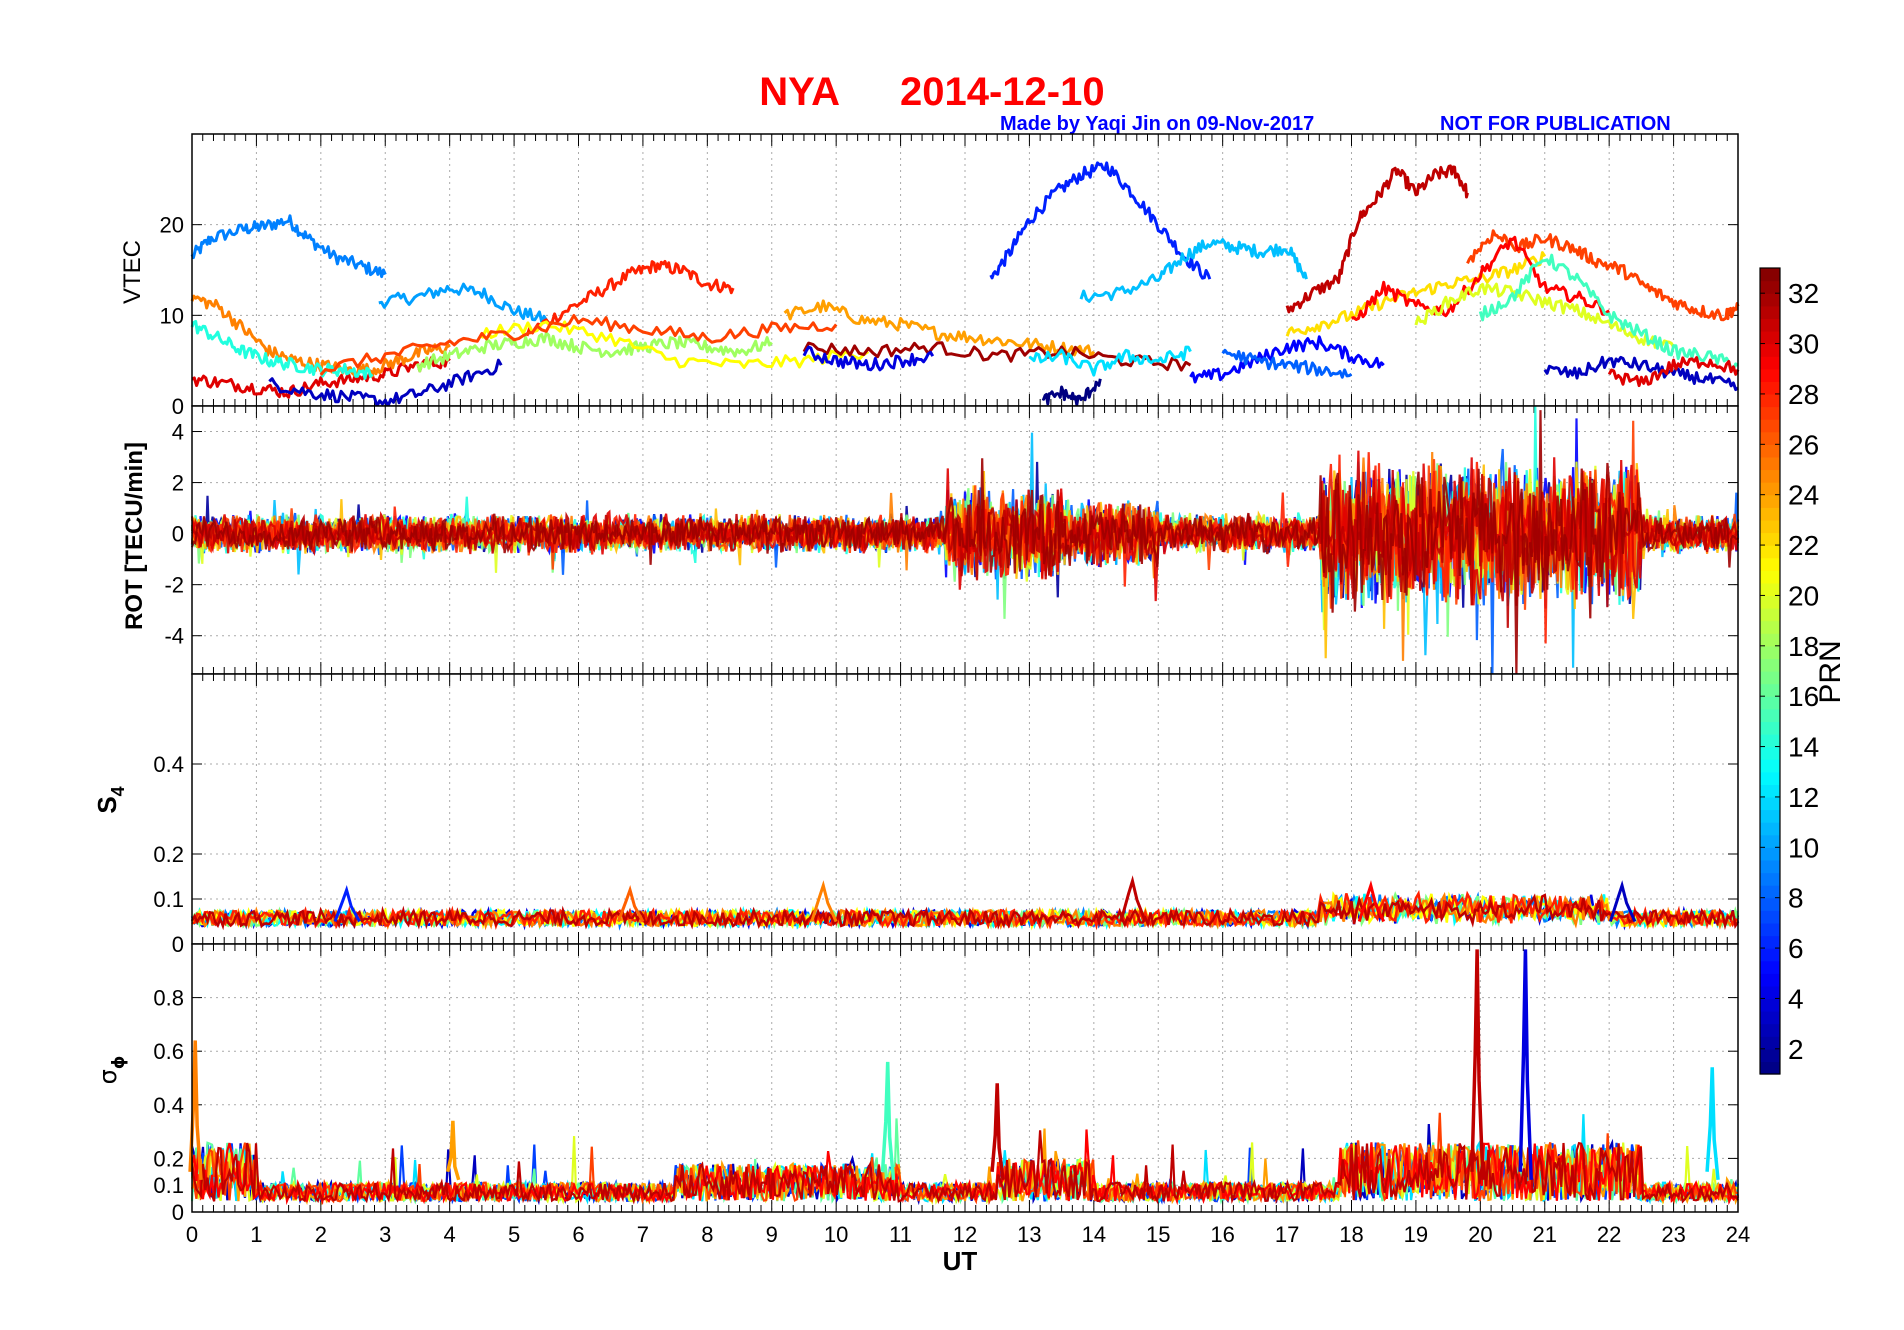 The height and width of the screenshot is (1330, 1904). I want to click on colorbar-tick-label: 20, so click(1803, 595).